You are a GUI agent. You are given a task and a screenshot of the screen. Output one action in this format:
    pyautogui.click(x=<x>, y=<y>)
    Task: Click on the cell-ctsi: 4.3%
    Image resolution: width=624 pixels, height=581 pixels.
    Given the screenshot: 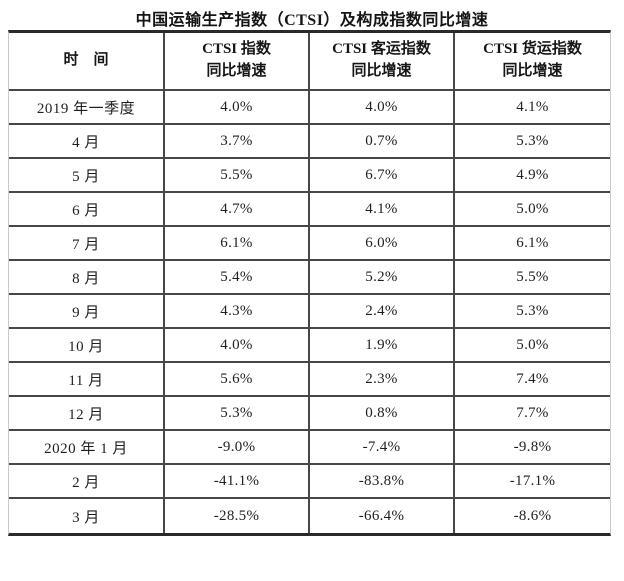 What is the action you would take?
    pyautogui.click(x=237, y=312)
    